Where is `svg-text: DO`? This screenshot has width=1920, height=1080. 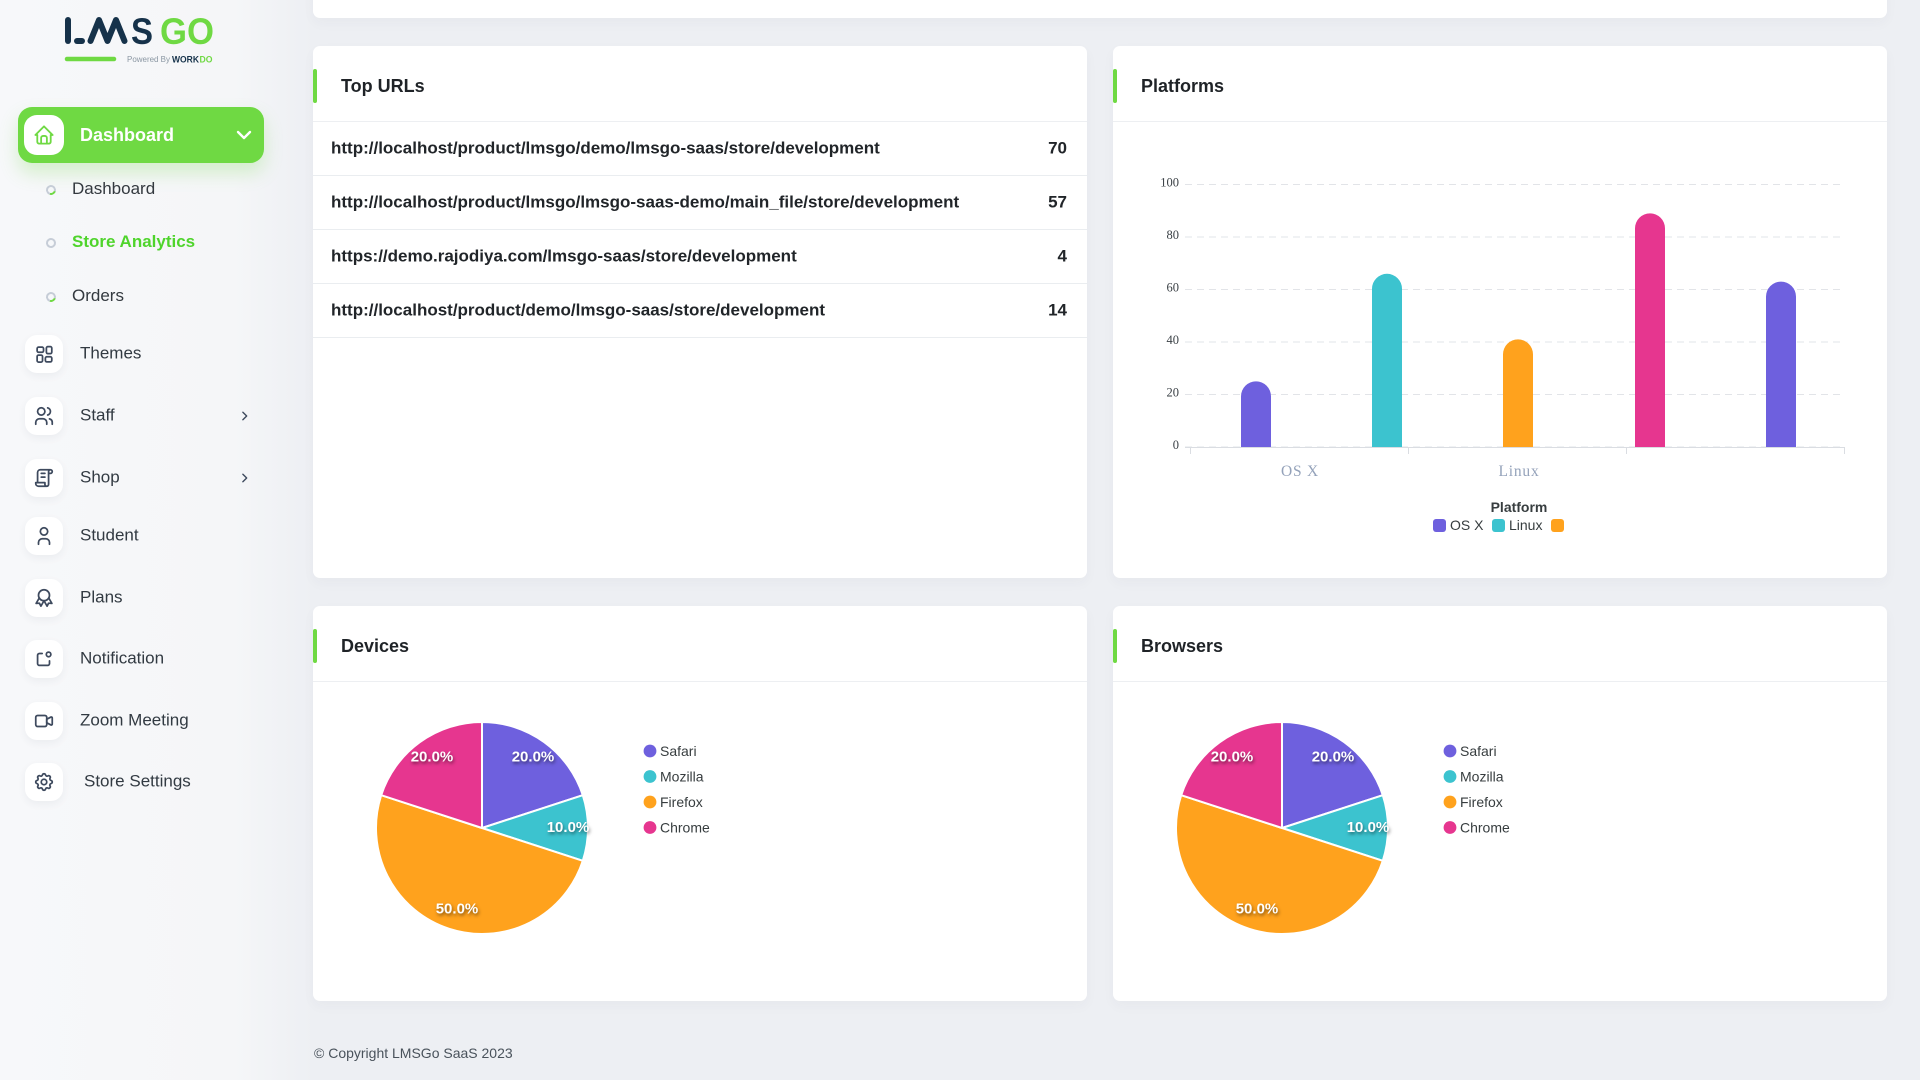 svg-text: DO is located at coordinates (206, 60).